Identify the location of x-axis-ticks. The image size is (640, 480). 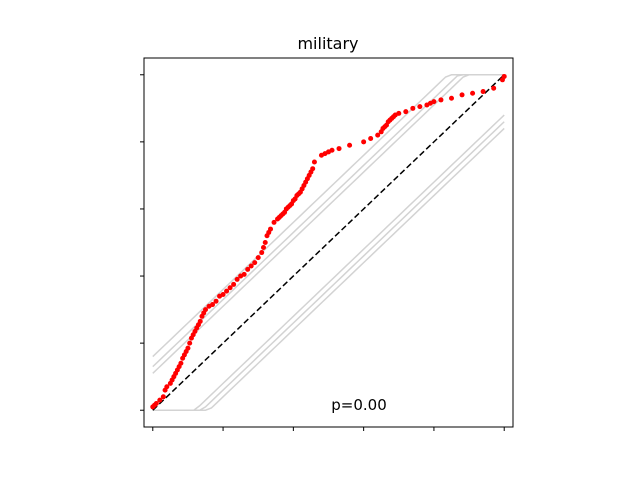
(328, 429).